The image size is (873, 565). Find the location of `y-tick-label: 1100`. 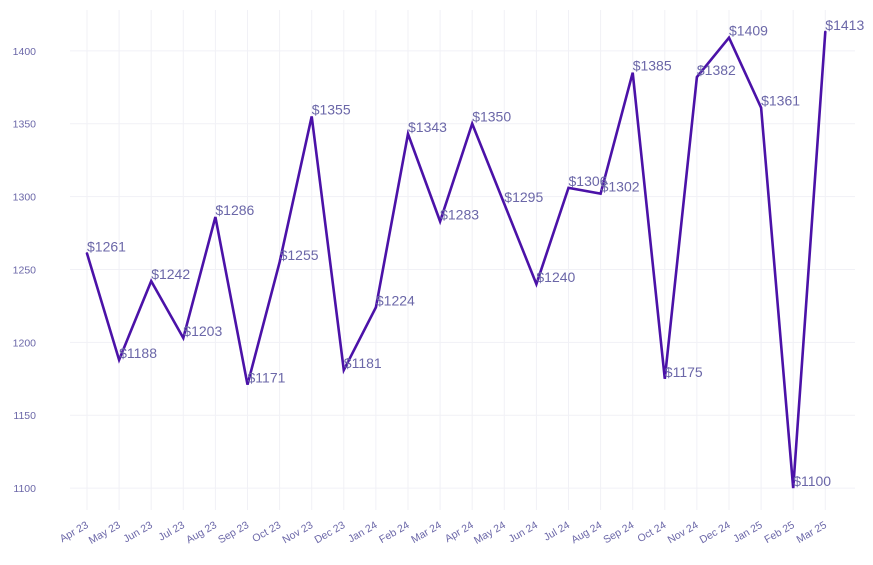

y-tick-label: 1100 is located at coordinates (24, 489).